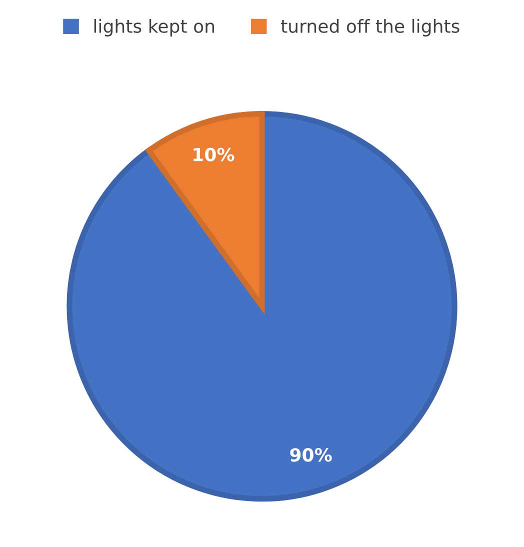 Image resolution: width=524 pixels, height=547 pixels. Describe the element at coordinates (214, 155) in the screenshot. I see `data-label: 10%` at that location.